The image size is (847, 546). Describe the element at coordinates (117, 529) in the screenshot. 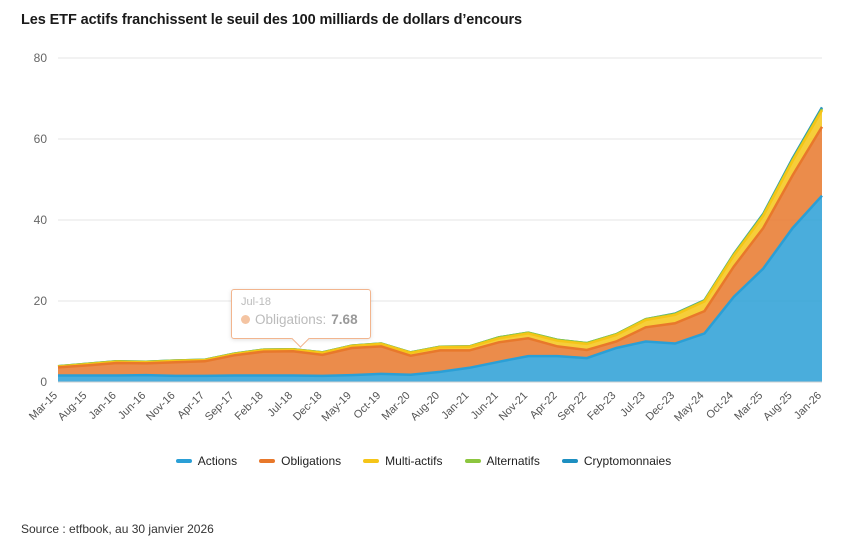

I see `source-note: Source : etfbook, au 30 janvier 2026` at that location.